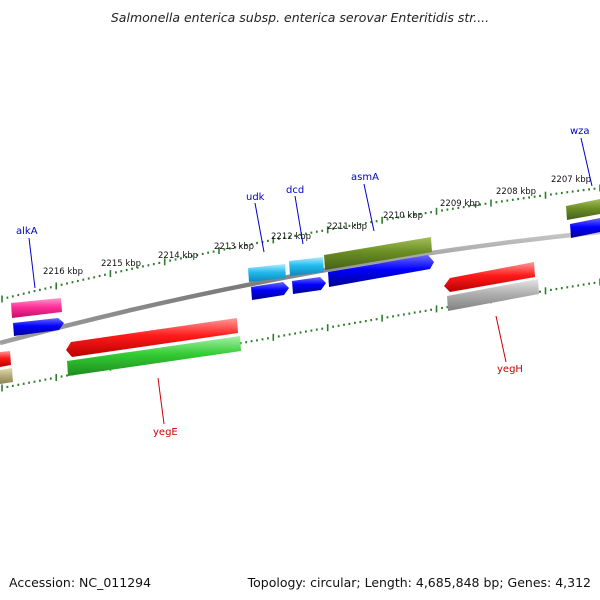 This screenshot has height=600, width=600. I want to click on gene-khaki-feature, so click(6, 376).